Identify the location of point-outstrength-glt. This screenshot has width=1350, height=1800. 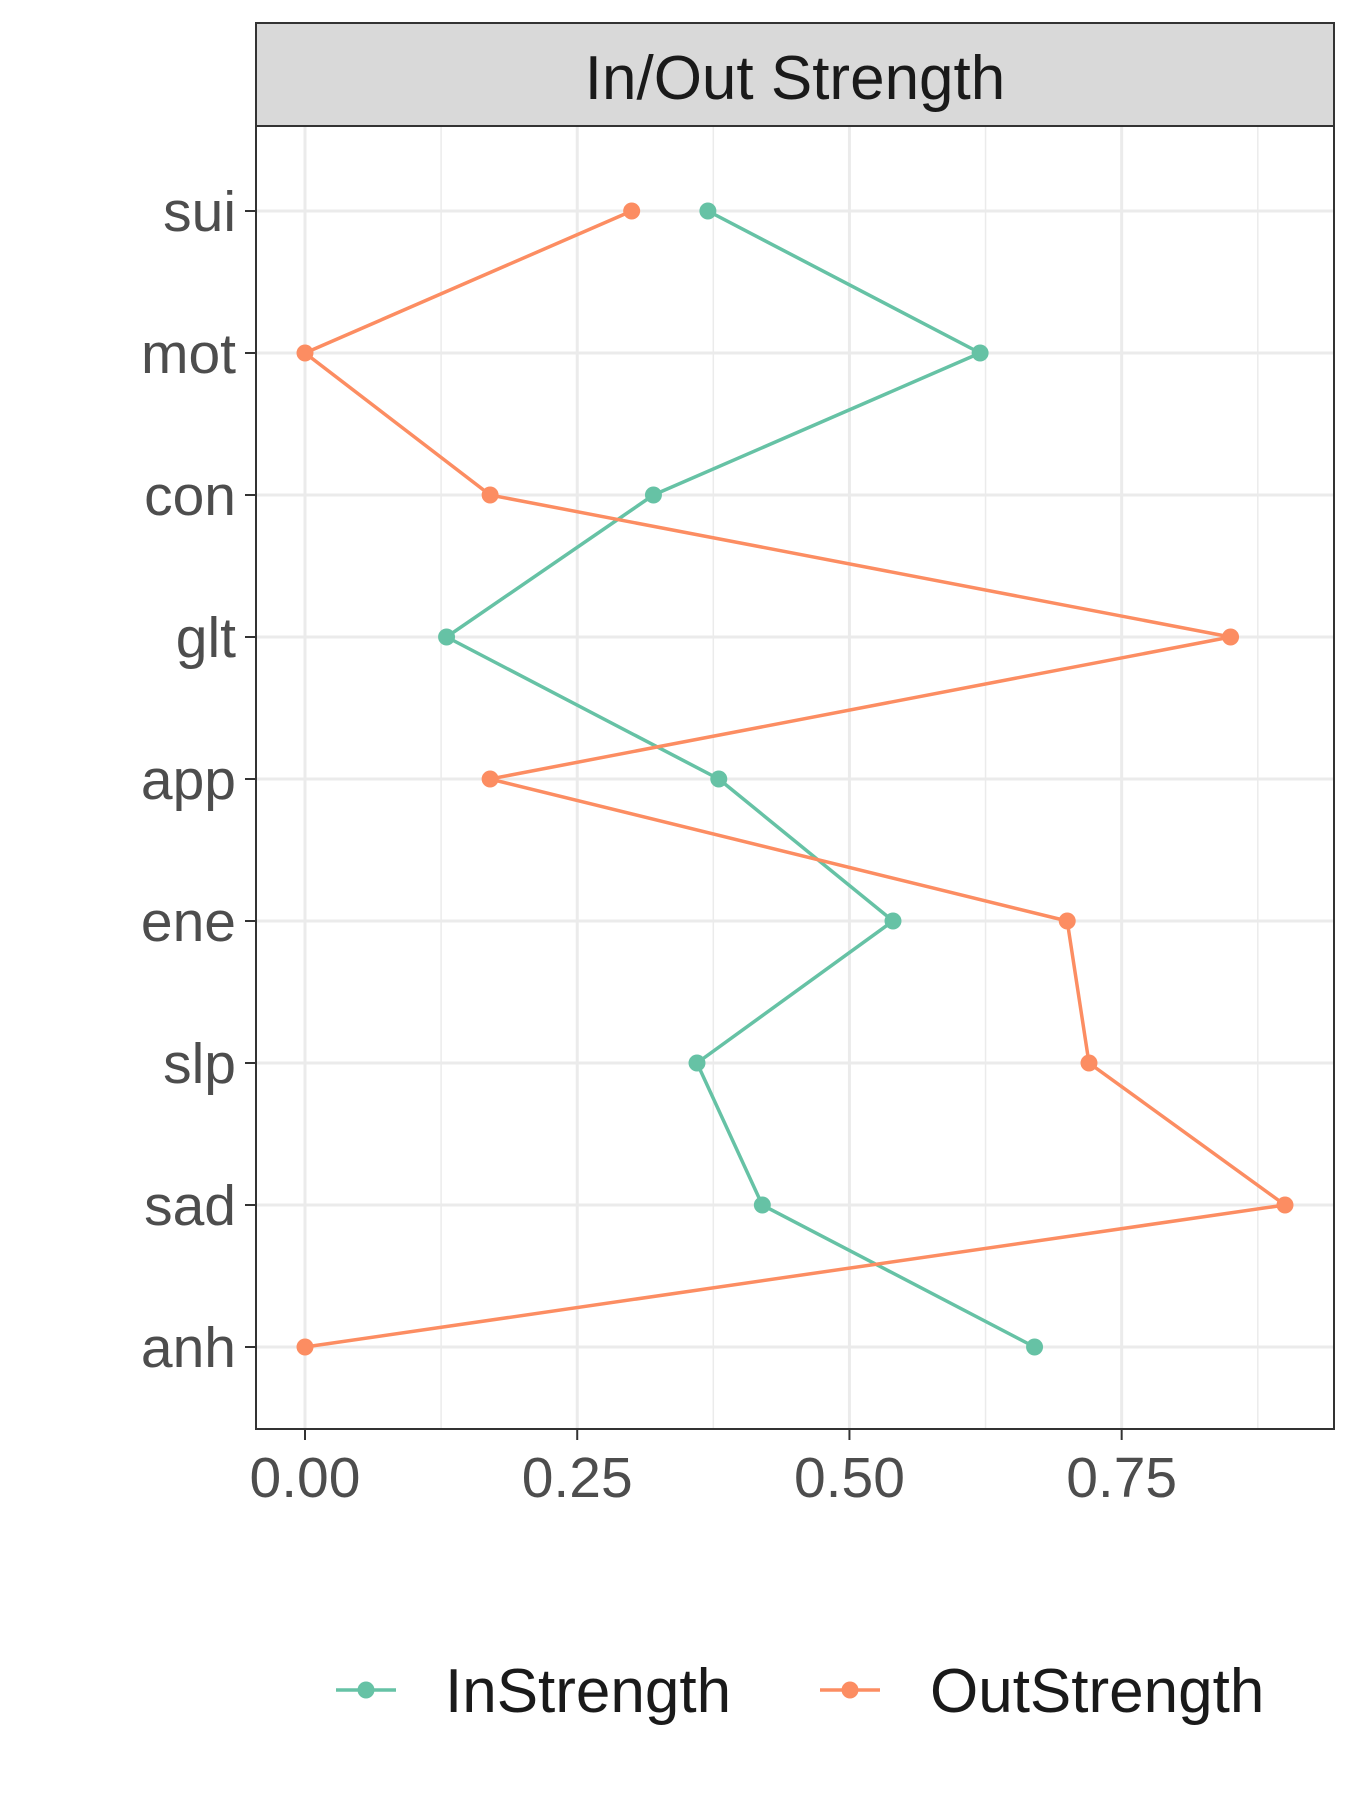
(1231, 637).